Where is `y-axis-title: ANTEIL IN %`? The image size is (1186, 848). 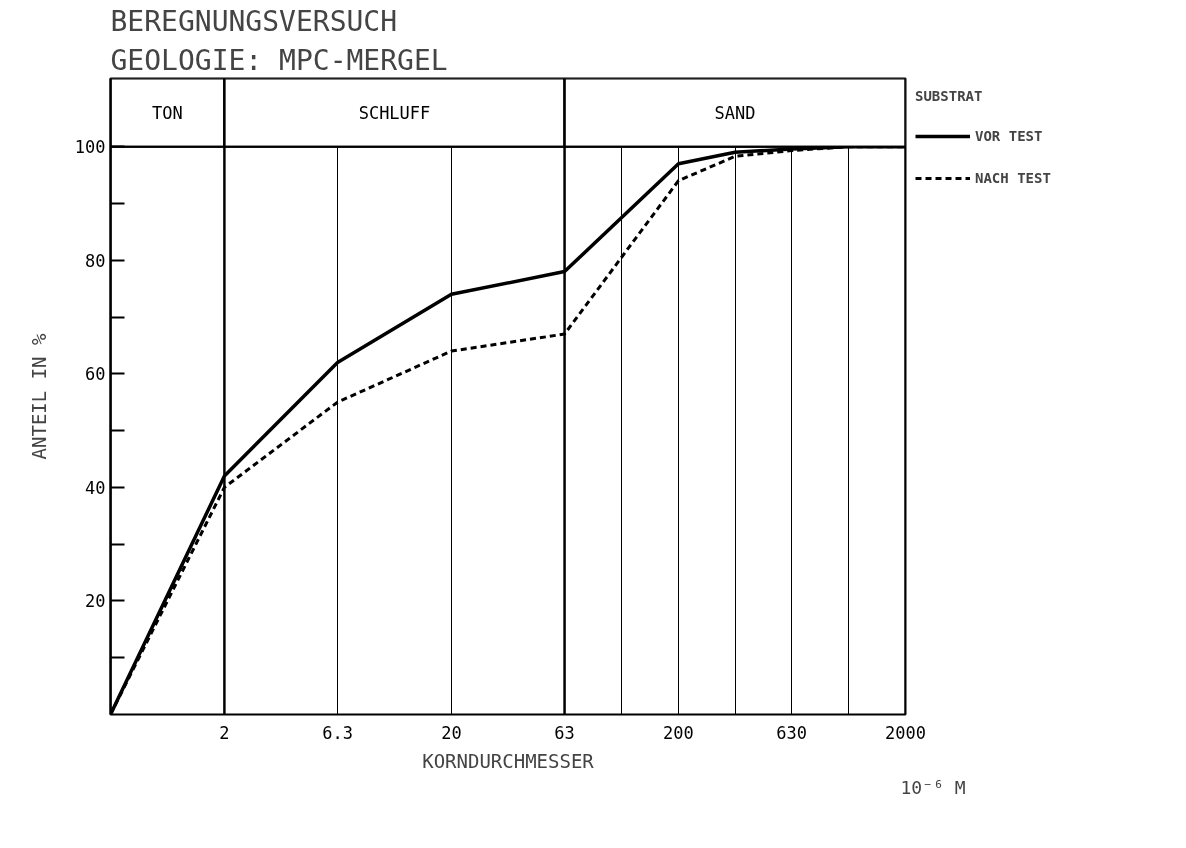 y-axis-title: ANTEIL IN % is located at coordinates (38, 396).